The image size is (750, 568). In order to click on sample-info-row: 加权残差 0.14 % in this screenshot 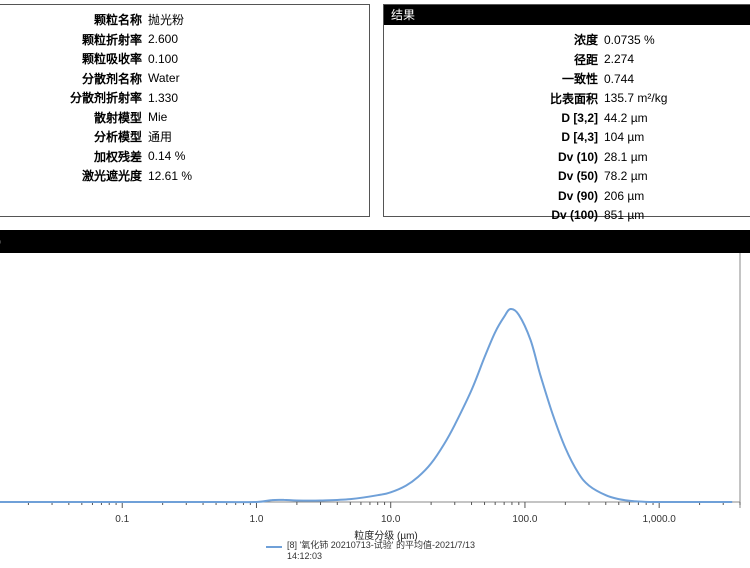, I will do `click(184, 157)`.